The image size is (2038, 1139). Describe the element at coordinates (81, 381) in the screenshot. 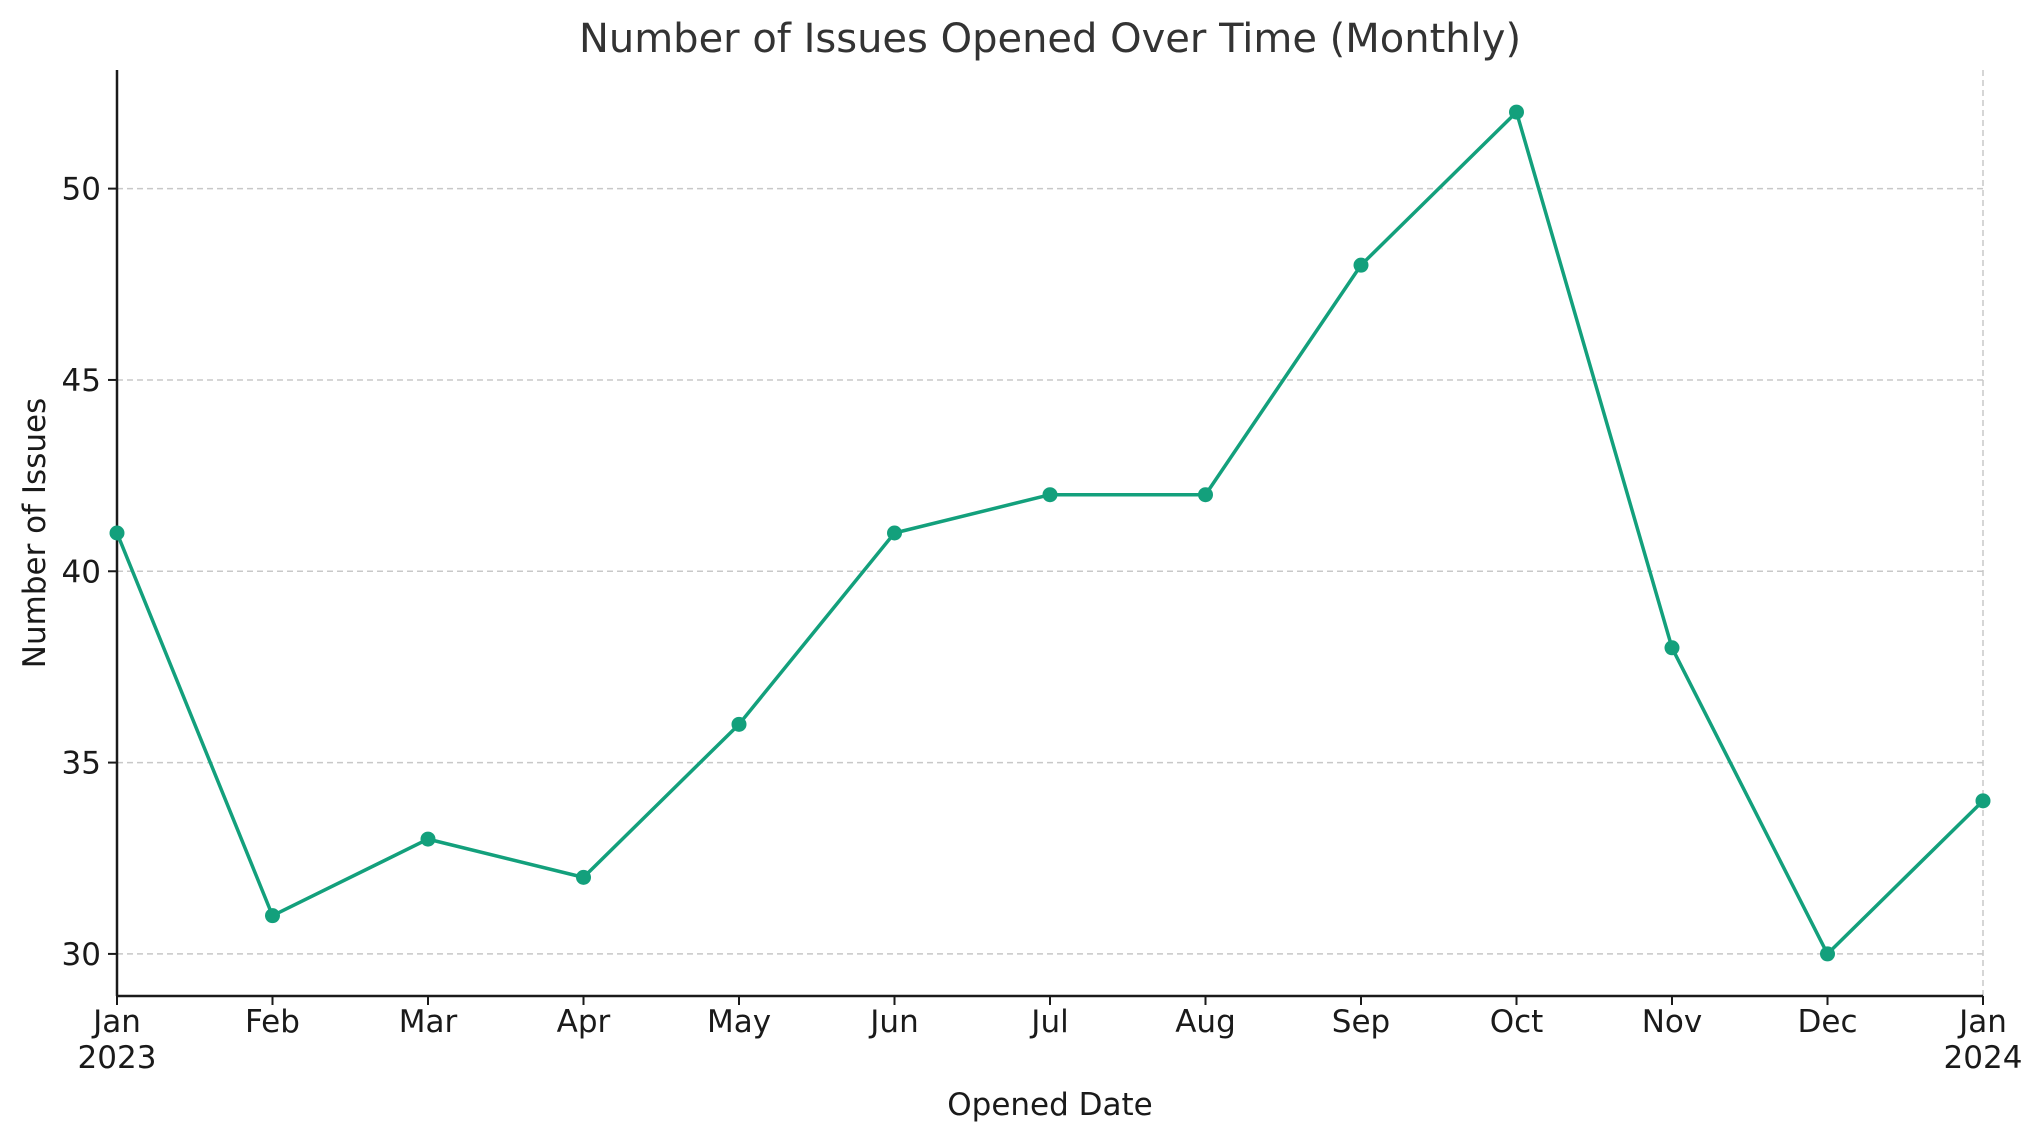

I see `y-tick-label: 45` at that location.